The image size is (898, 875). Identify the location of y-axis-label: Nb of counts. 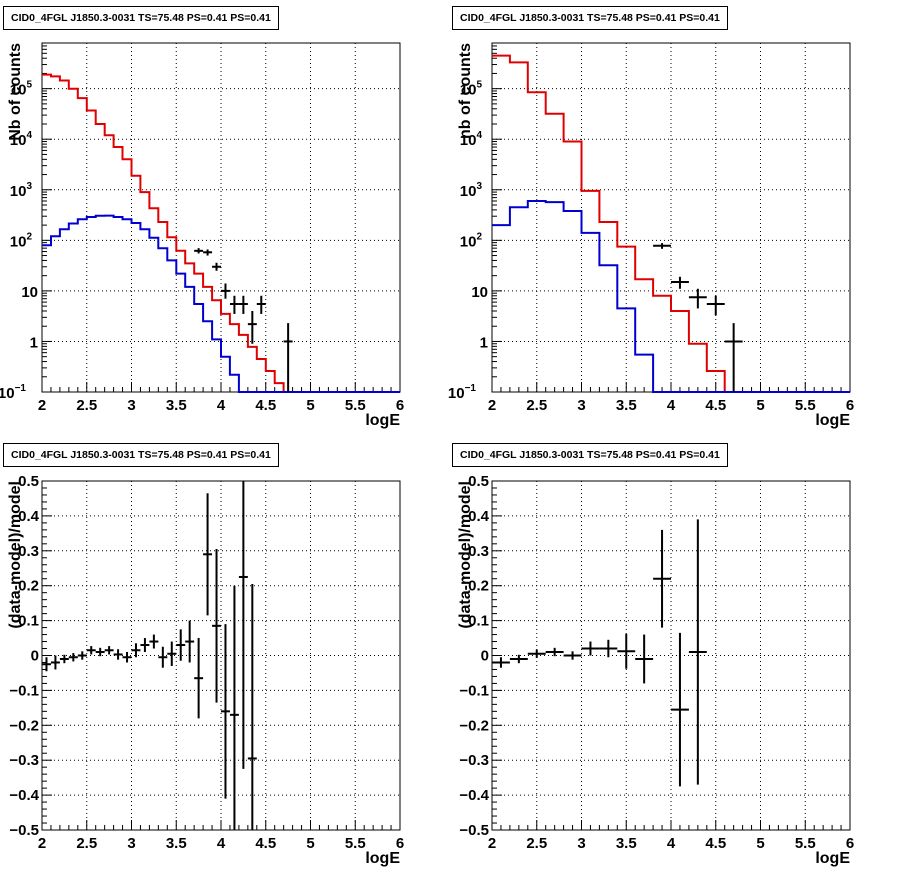
(15, 92).